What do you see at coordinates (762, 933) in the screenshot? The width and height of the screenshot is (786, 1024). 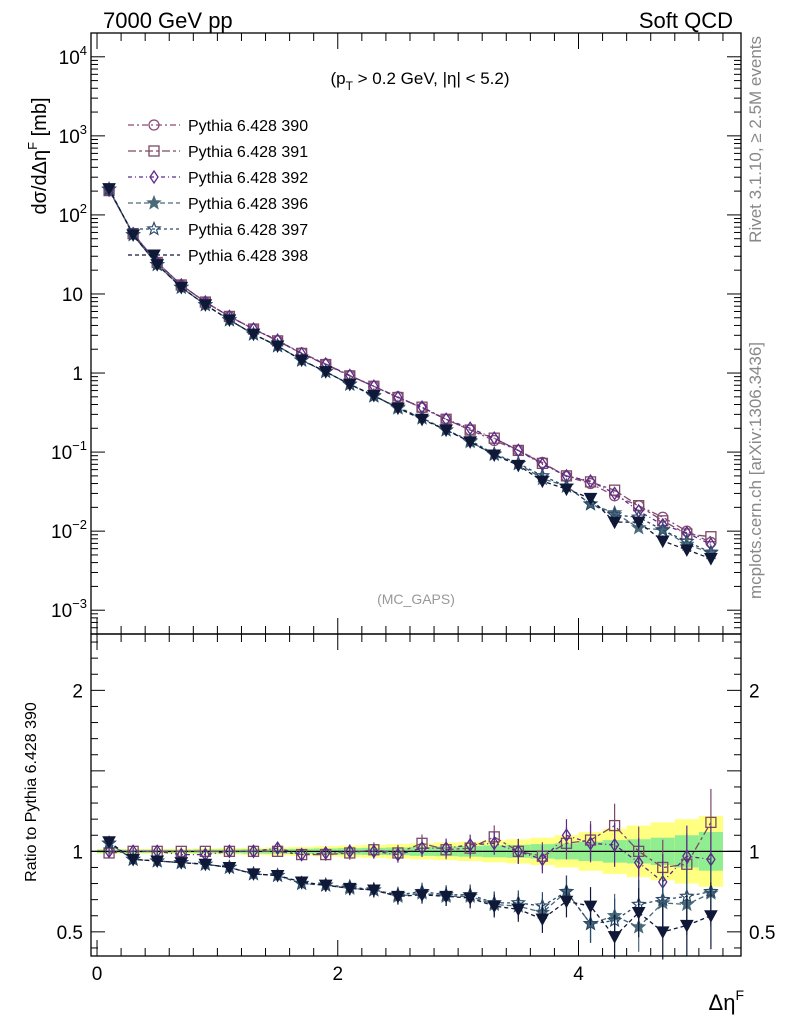 I see `ratio-y-tick-label-right: 0.5` at bounding box center [762, 933].